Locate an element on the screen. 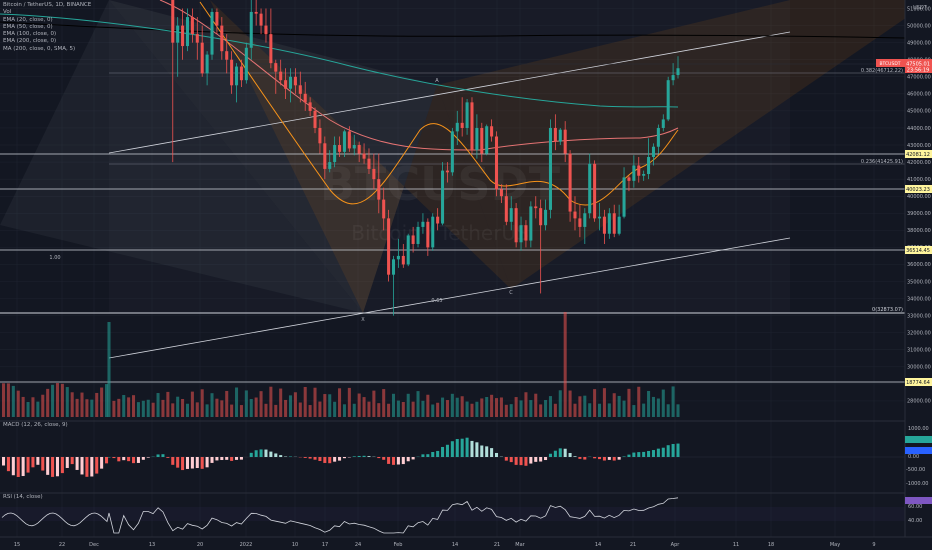 The image size is (932, 550). price-tick-label: 40000.00 is located at coordinates (919, 197).